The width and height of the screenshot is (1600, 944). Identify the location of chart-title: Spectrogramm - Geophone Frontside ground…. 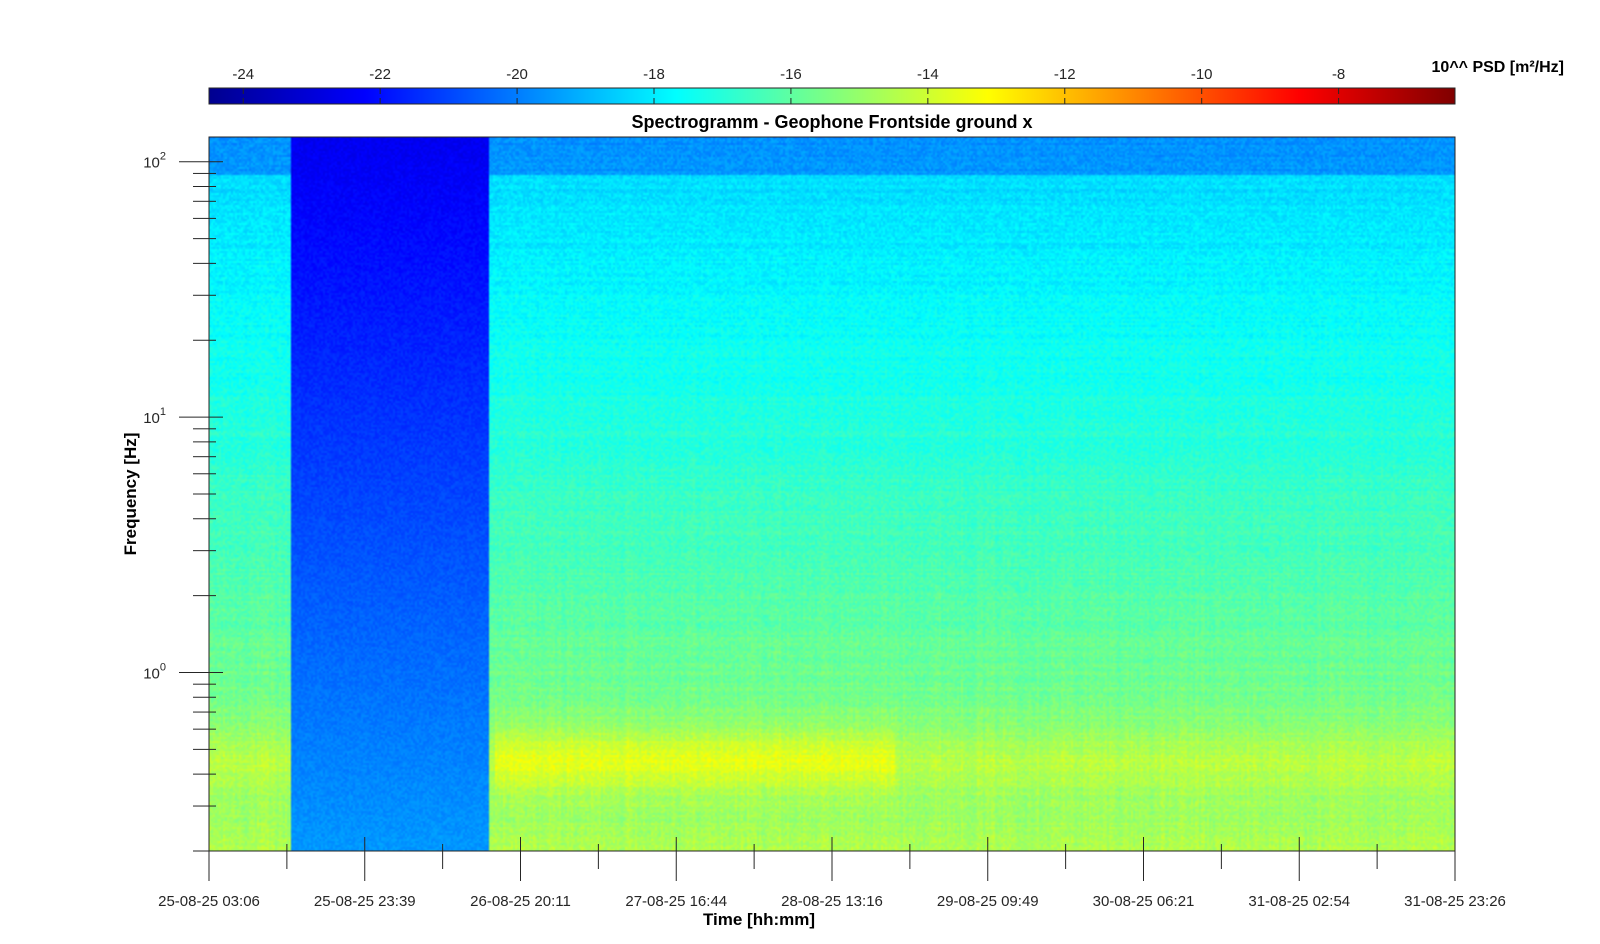
(831, 122).